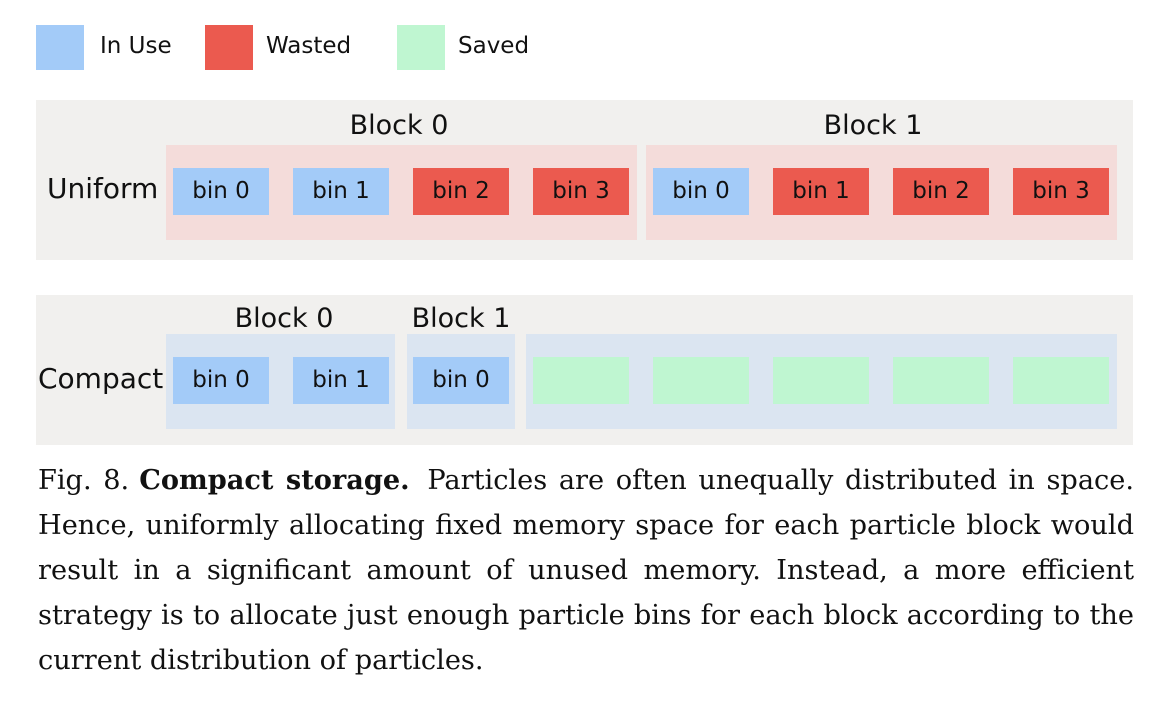 This screenshot has height=704, width=1164. What do you see at coordinates (136, 46) in the screenshot?
I see `legend-label-in-use: In Use` at bounding box center [136, 46].